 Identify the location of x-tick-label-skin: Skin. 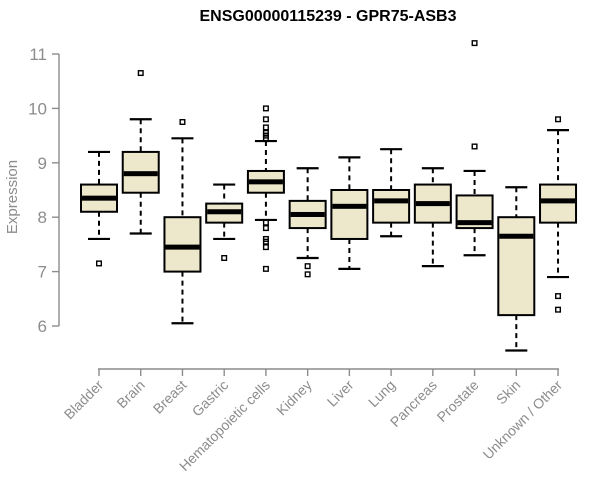
(508, 392).